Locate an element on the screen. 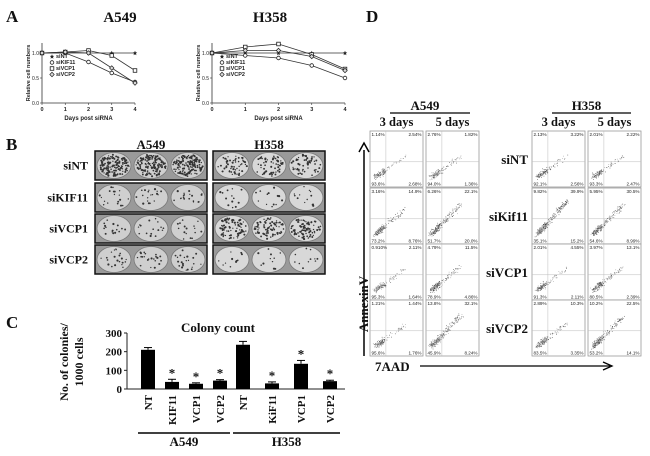  square-marker is located at coordinates (111, 55).